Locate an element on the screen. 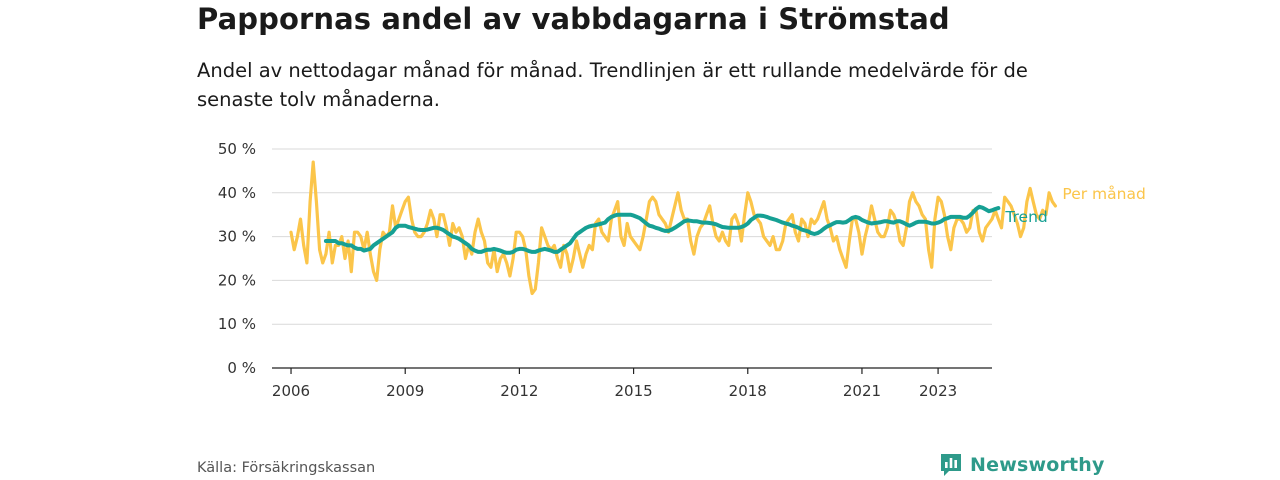  y-tick-label: 50 % is located at coordinates (237, 149).